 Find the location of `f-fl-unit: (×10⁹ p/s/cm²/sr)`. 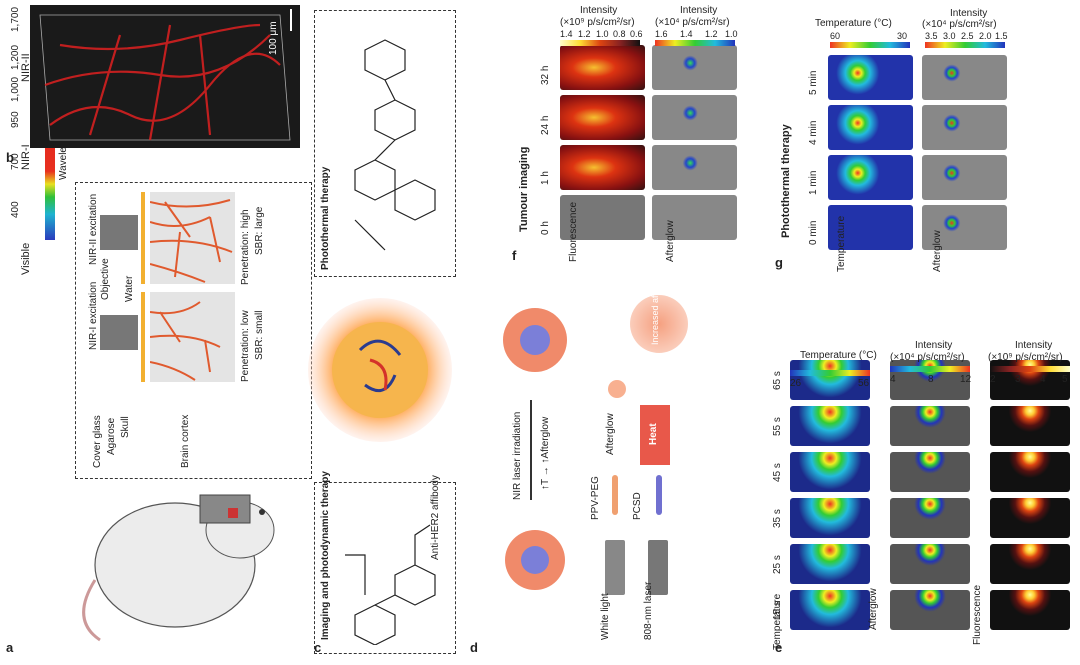

f-fl-unit: (×10⁹ p/s/cm²/sr) is located at coordinates (597, 22).